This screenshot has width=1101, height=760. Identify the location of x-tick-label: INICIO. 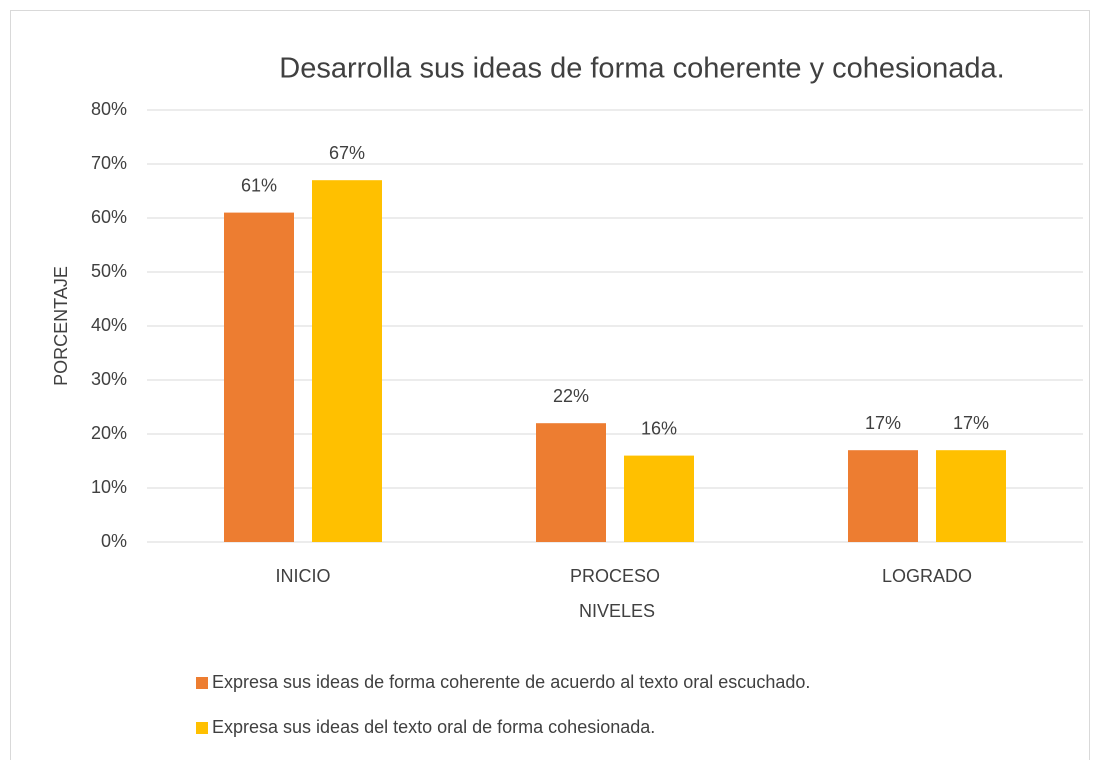
(302, 576).